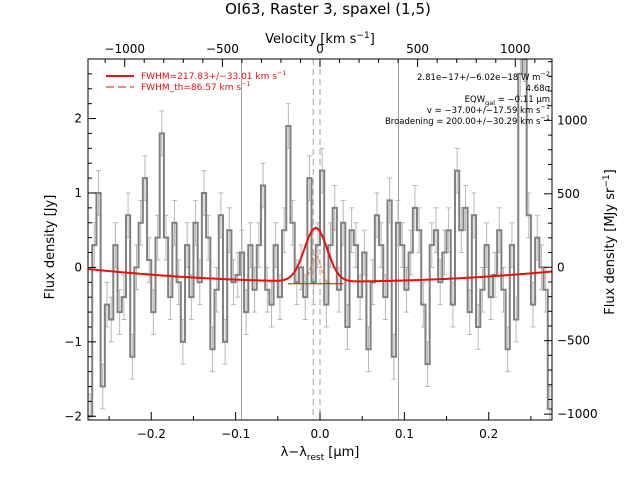 The image size is (640, 480). What do you see at coordinates (488, 434) in the screenshot?
I see `x-tick-label: 0.2` at bounding box center [488, 434].